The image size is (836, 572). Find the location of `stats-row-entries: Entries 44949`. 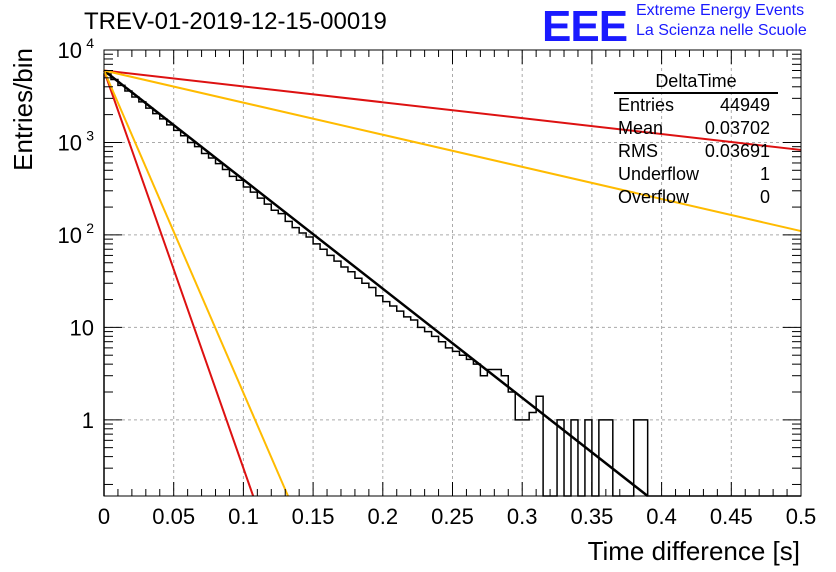

stats-row-entries: Entries 44949 is located at coordinates (696, 105).